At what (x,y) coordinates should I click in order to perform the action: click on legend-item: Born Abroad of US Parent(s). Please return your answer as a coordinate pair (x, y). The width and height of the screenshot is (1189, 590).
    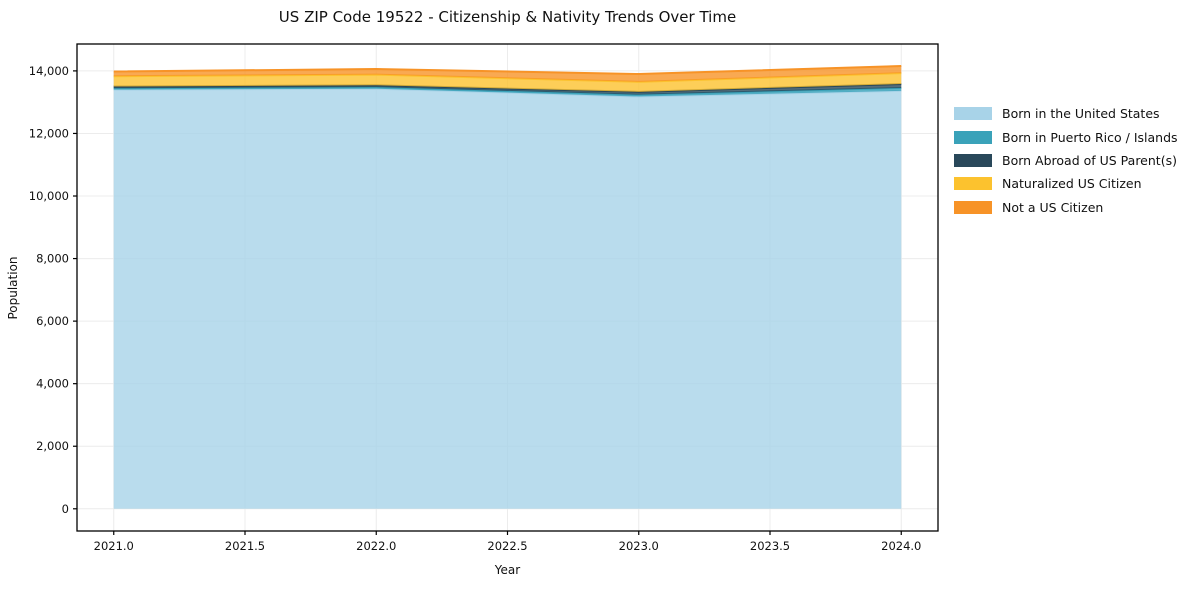
    Looking at the image, I should click on (1066, 160).